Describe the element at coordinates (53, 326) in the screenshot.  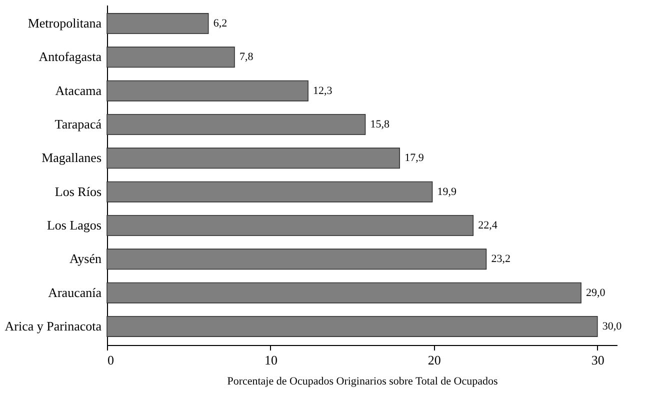
I see `y-tick-label: Arica y Parinacota` at that location.